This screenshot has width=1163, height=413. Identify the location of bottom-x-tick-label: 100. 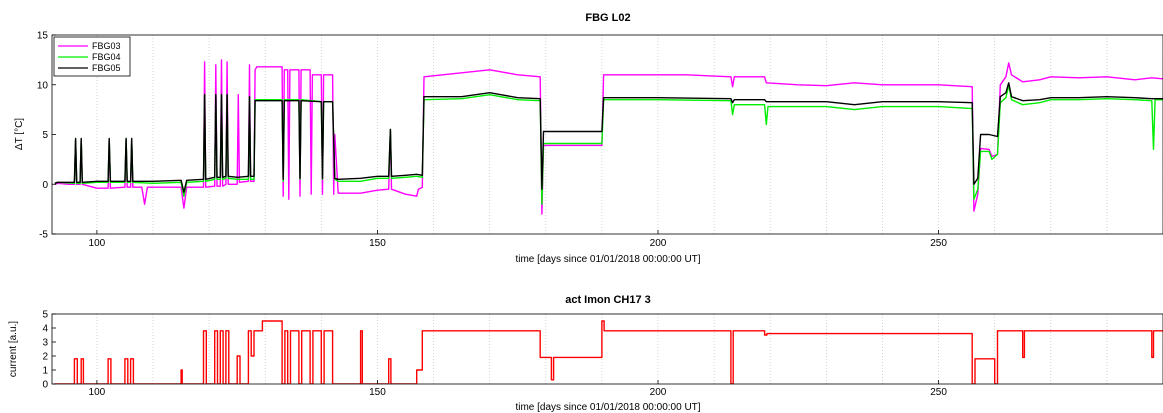
(97, 392).